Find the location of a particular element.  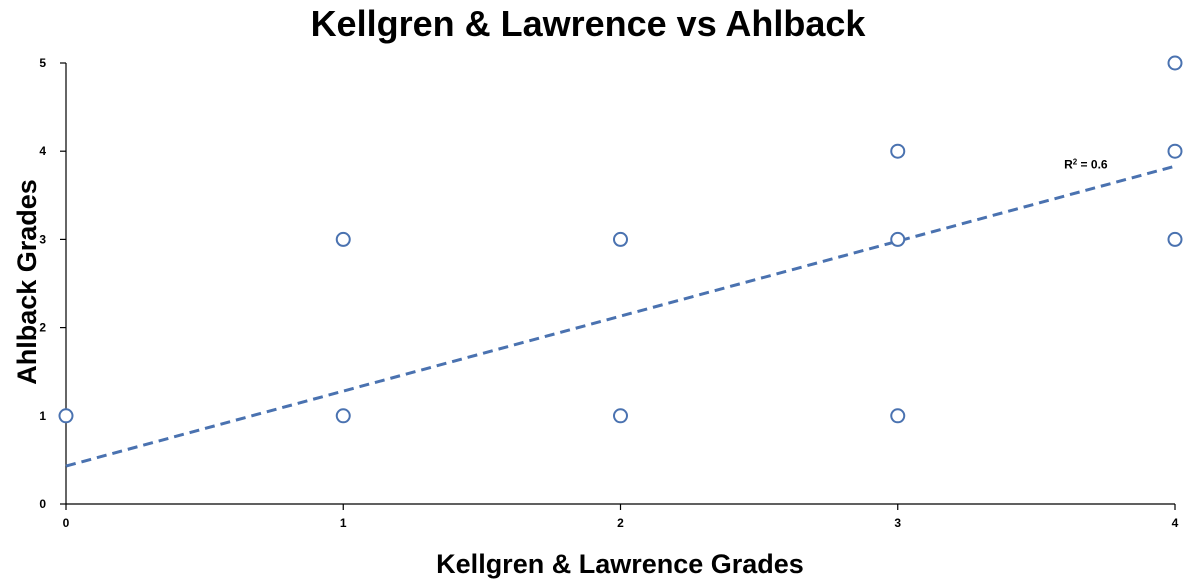

y-tick-label: 1 is located at coordinates (42, 416).